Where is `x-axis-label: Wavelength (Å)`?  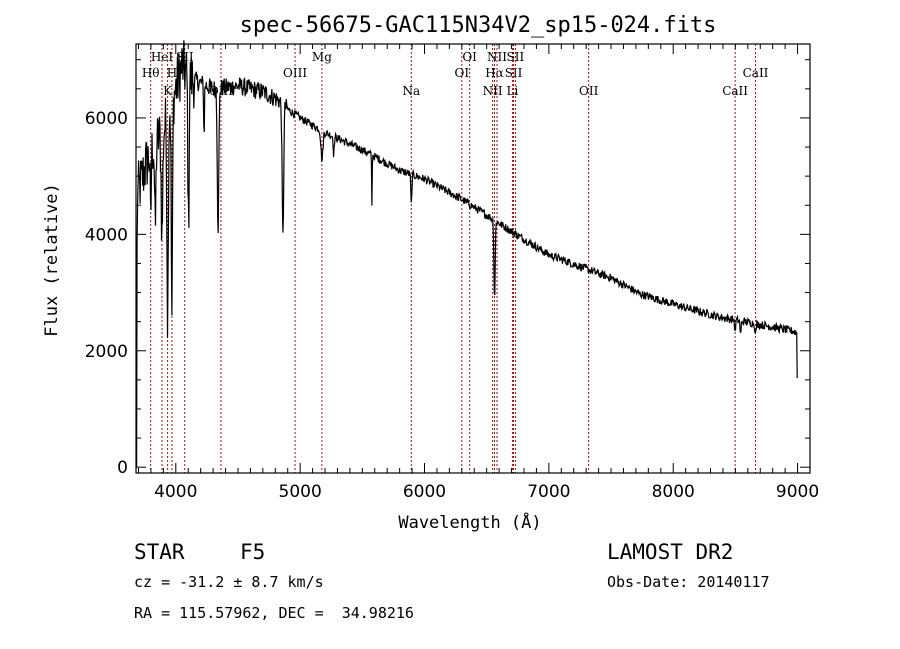 x-axis-label: Wavelength (Å) is located at coordinates (469, 522).